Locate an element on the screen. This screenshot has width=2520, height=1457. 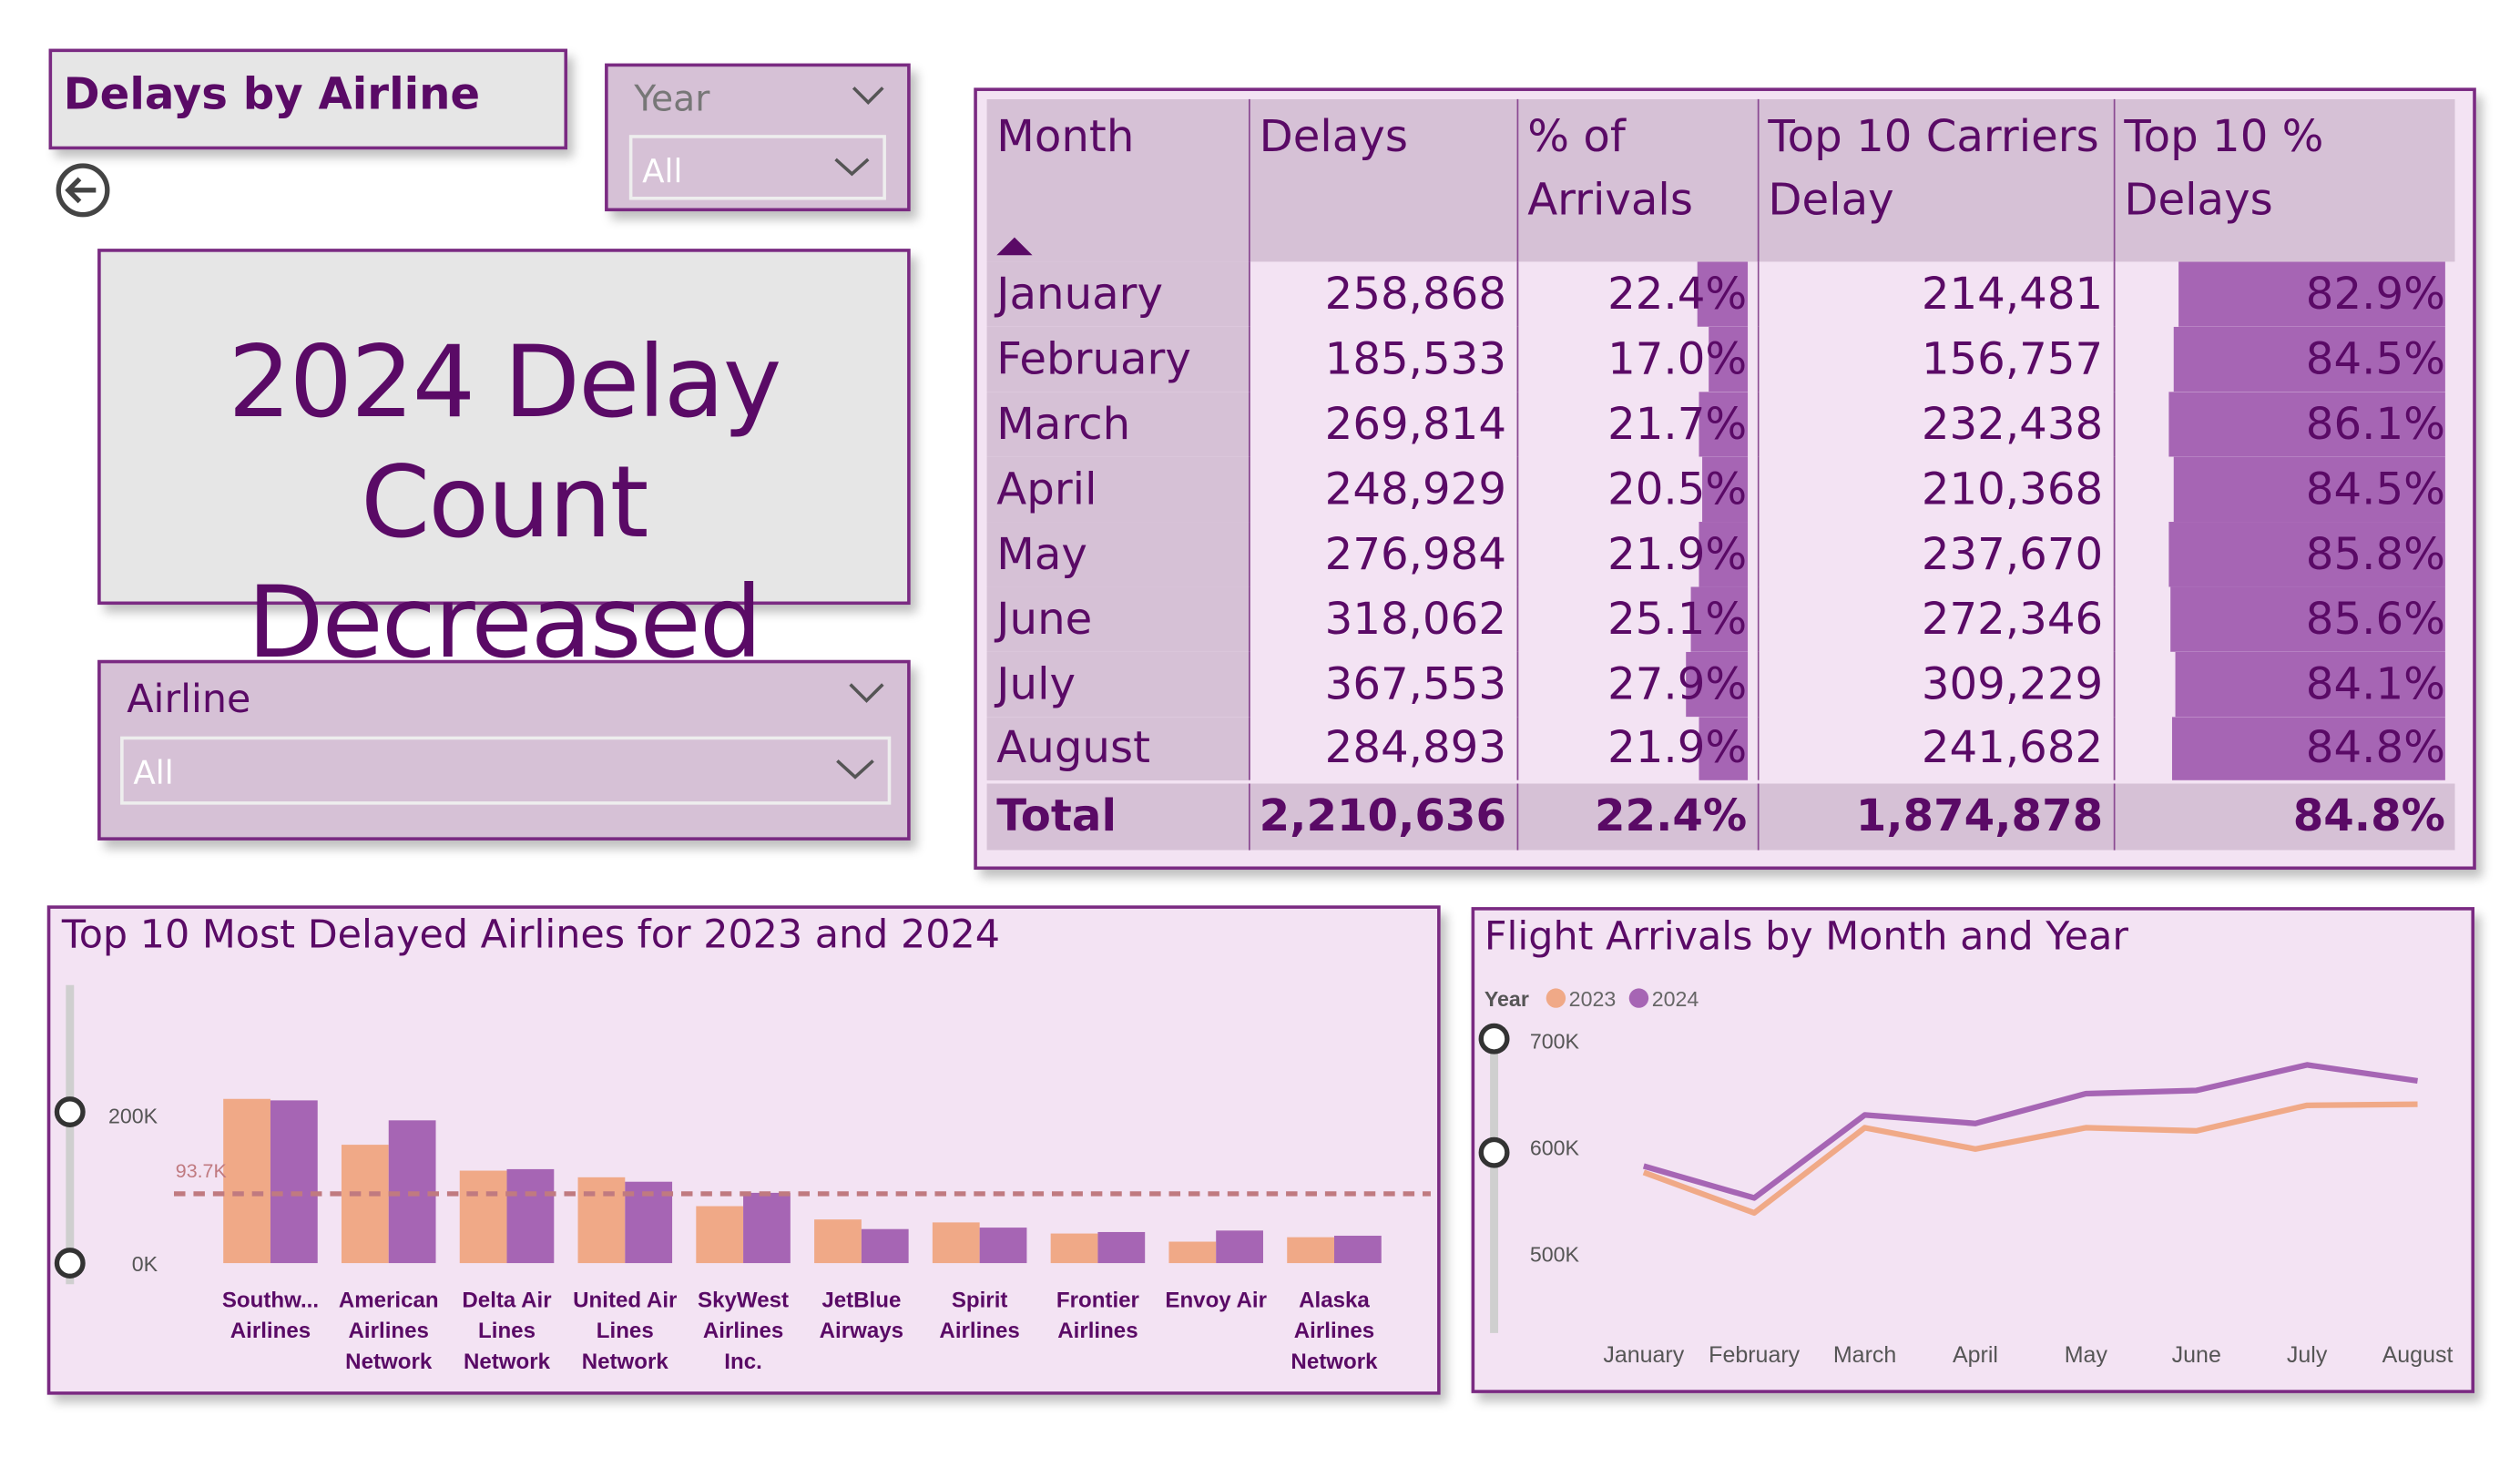
cell-text: 309,229 is located at coordinates (2013, 684).